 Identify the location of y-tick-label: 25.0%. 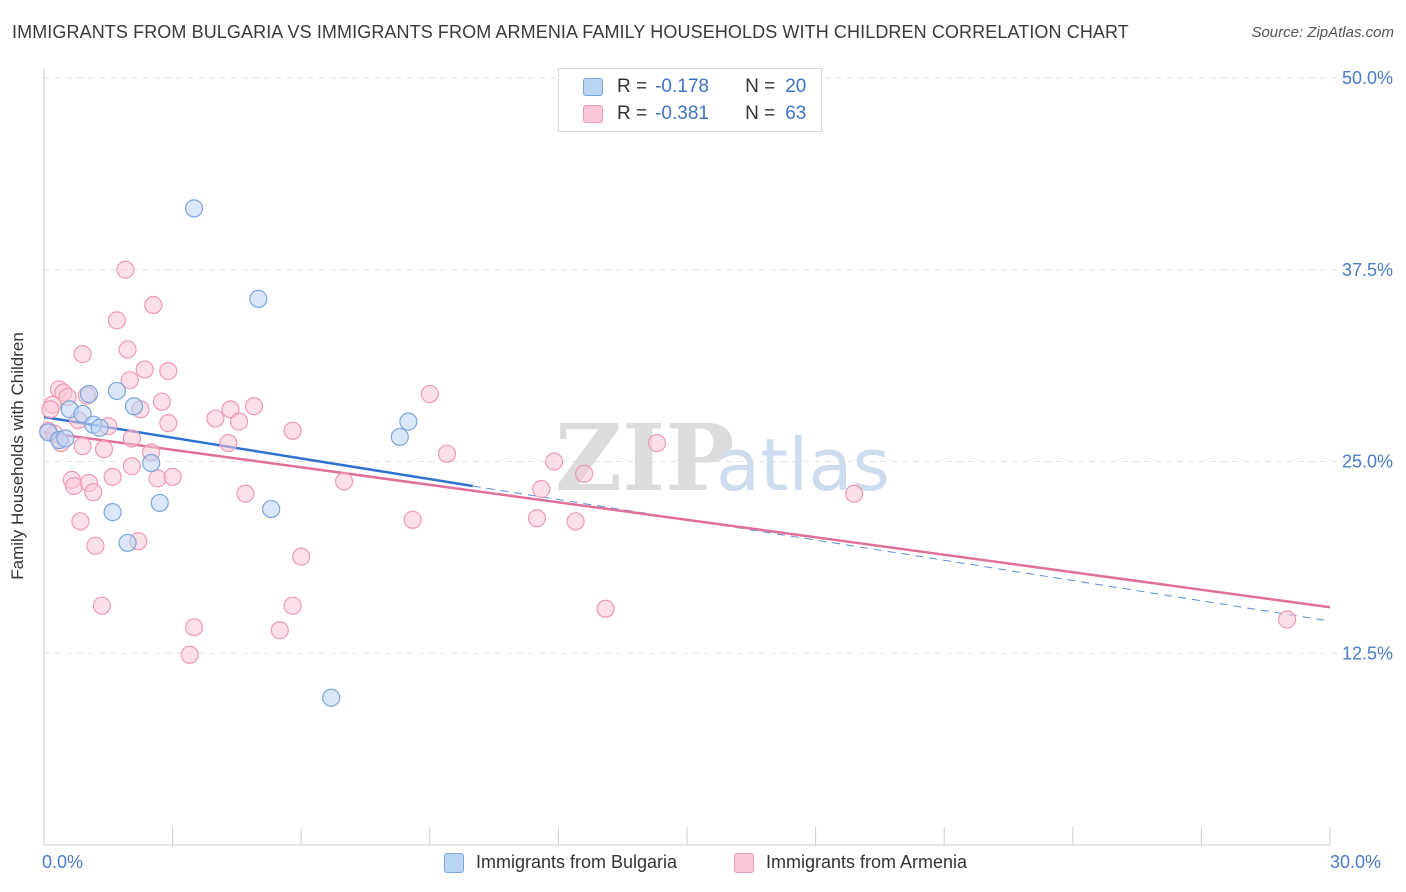
(1367, 462).